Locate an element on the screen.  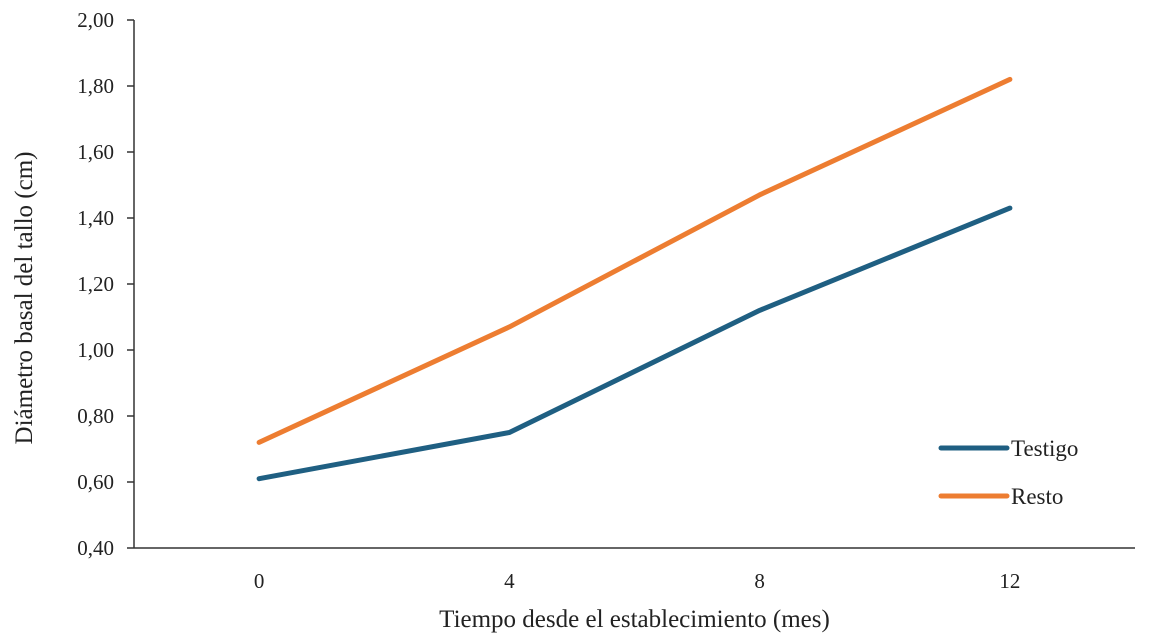
x-tick-label: 4 is located at coordinates (509, 581).